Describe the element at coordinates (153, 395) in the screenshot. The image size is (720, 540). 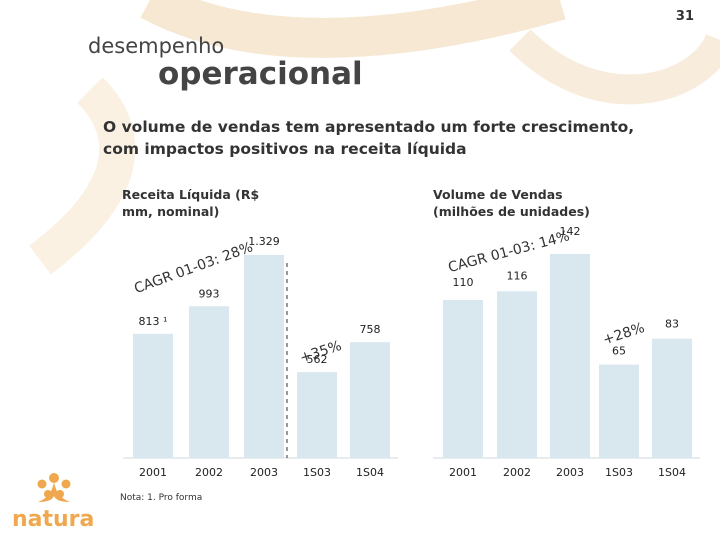
I see `chart-1-bar-2001` at that location.